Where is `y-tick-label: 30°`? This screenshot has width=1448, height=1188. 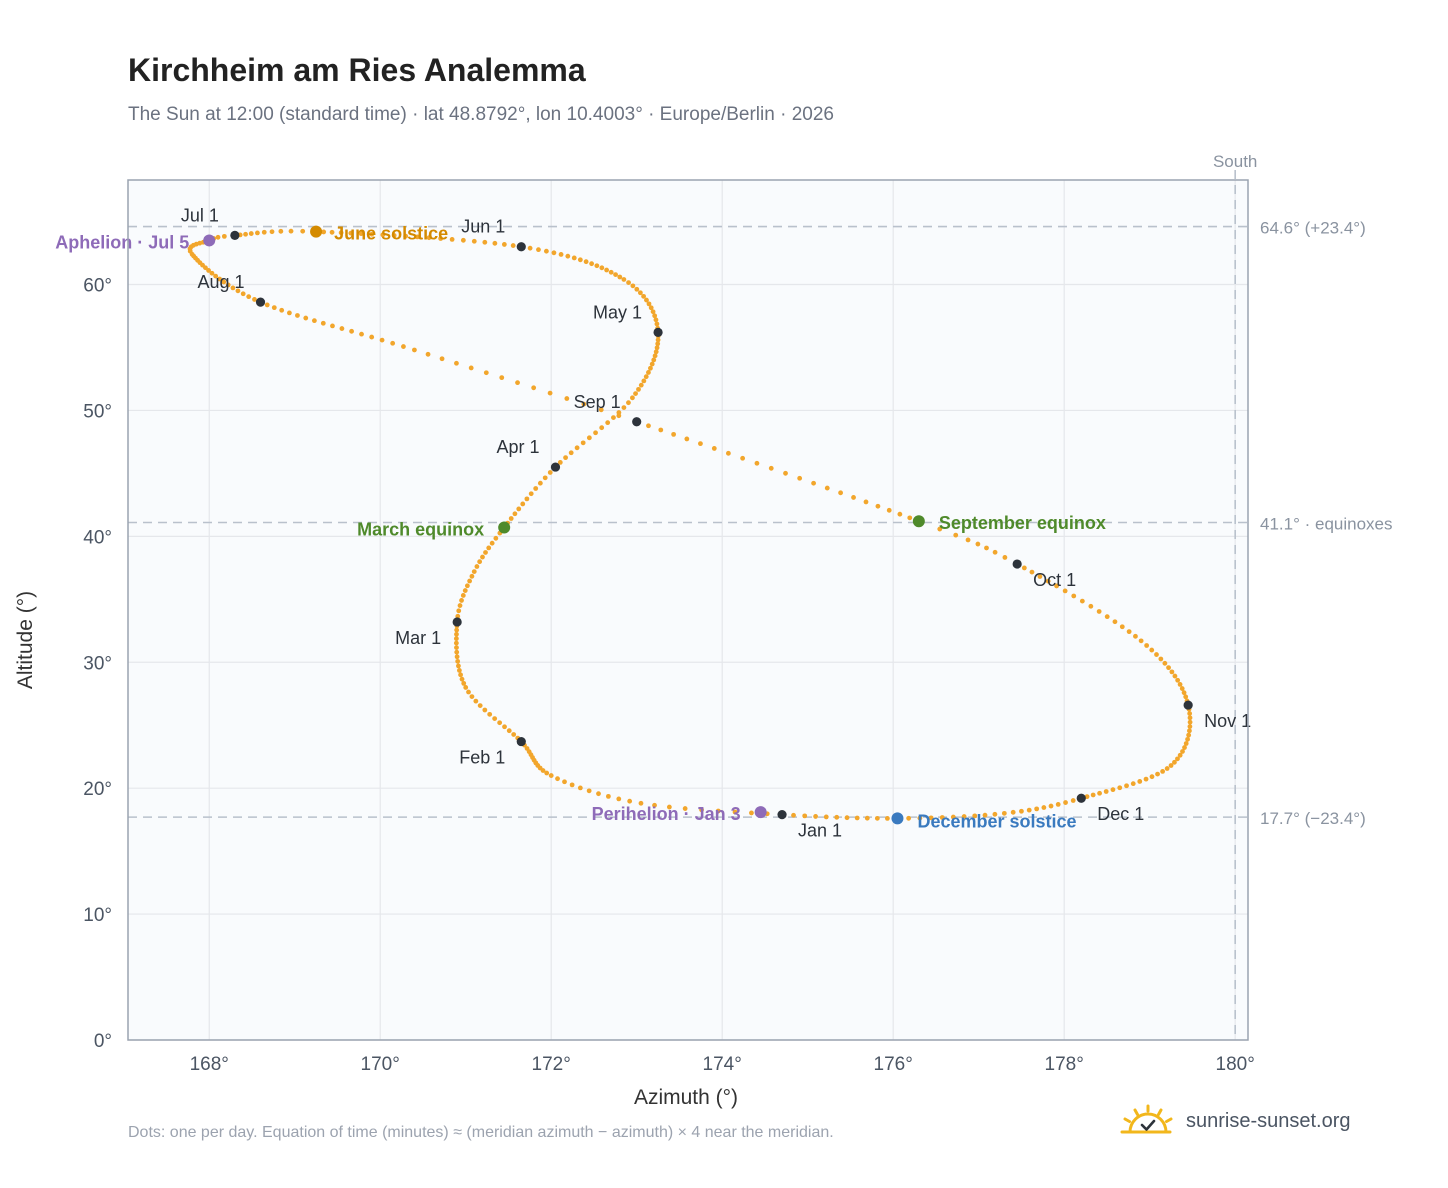
y-tick-label: 30° is located at coordinates (97, 663).